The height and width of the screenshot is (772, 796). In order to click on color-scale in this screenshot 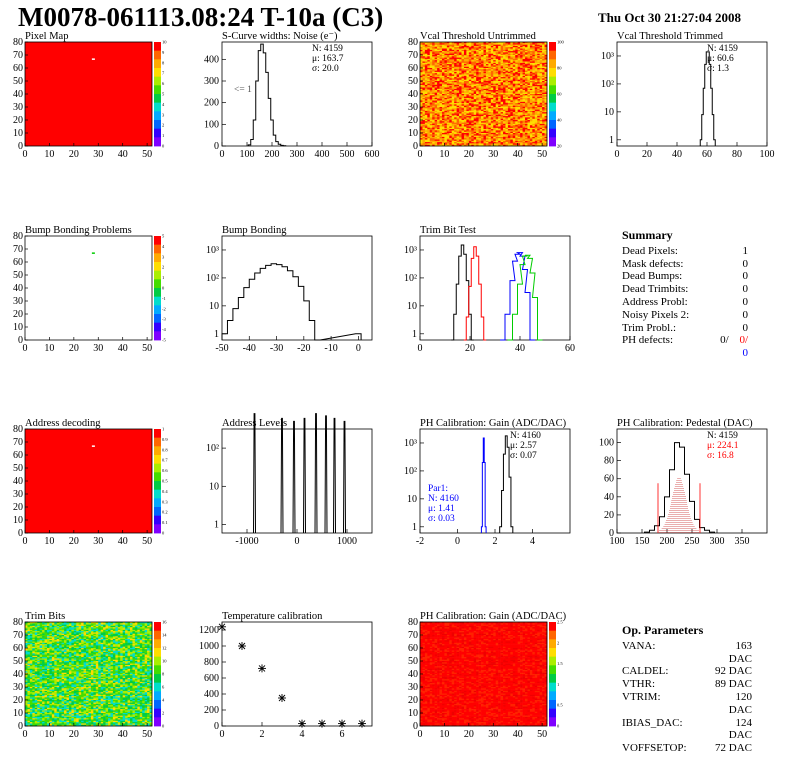, I will do `click(157, 288)`.